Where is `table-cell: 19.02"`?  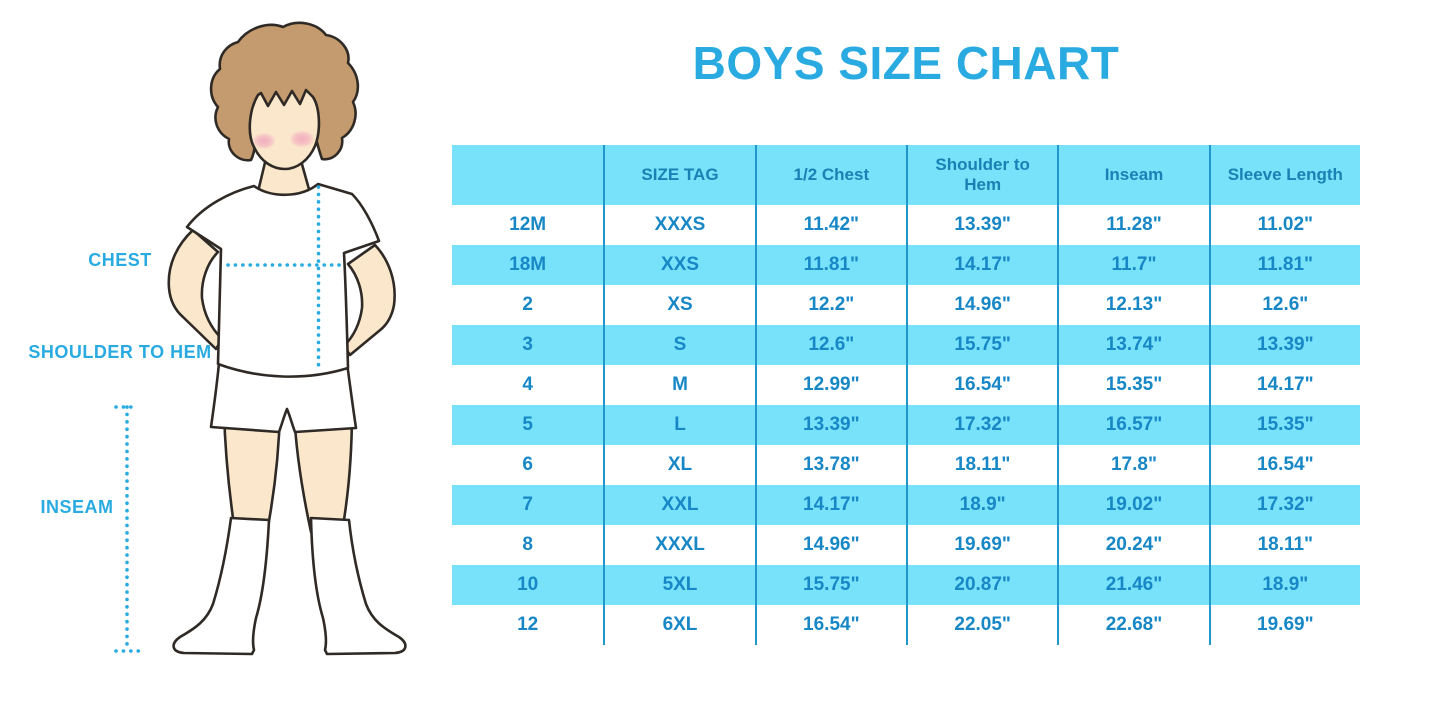 table-cell: 19.02" is located at coordinates (1132, 505).